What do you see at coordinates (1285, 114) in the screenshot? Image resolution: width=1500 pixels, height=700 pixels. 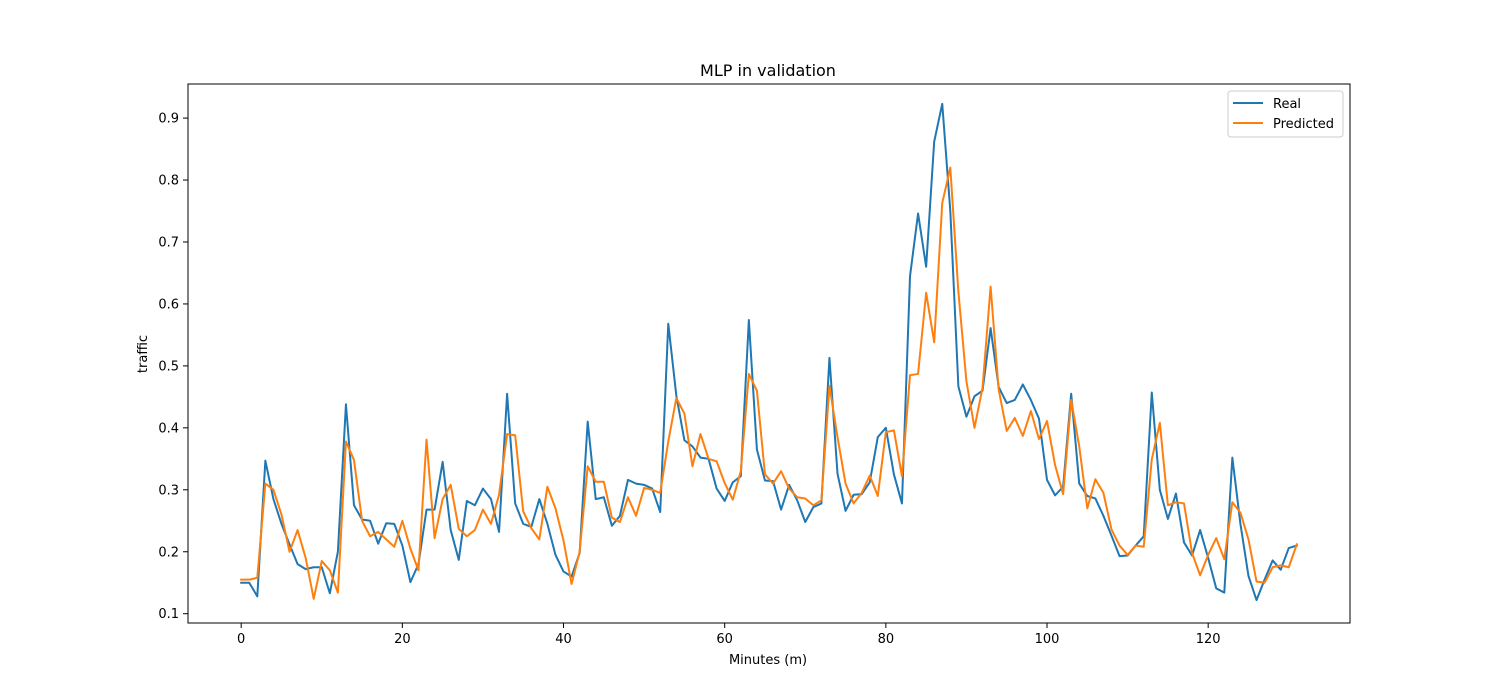 I see `legend: Real Predicted` at bounding box center [1285, 114].